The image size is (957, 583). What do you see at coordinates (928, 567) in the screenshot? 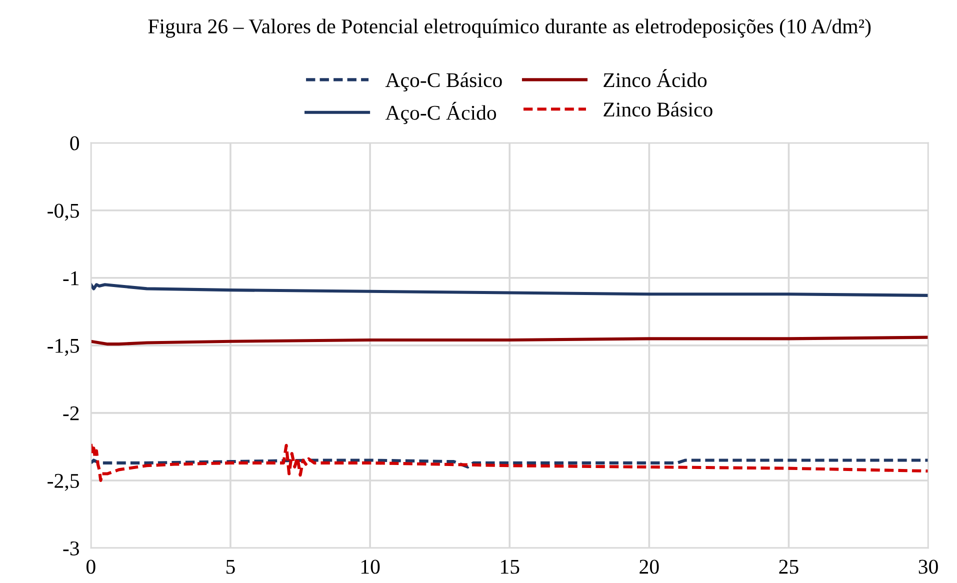
I see `x-tick-label: 30` at bounding box center [928, 567].